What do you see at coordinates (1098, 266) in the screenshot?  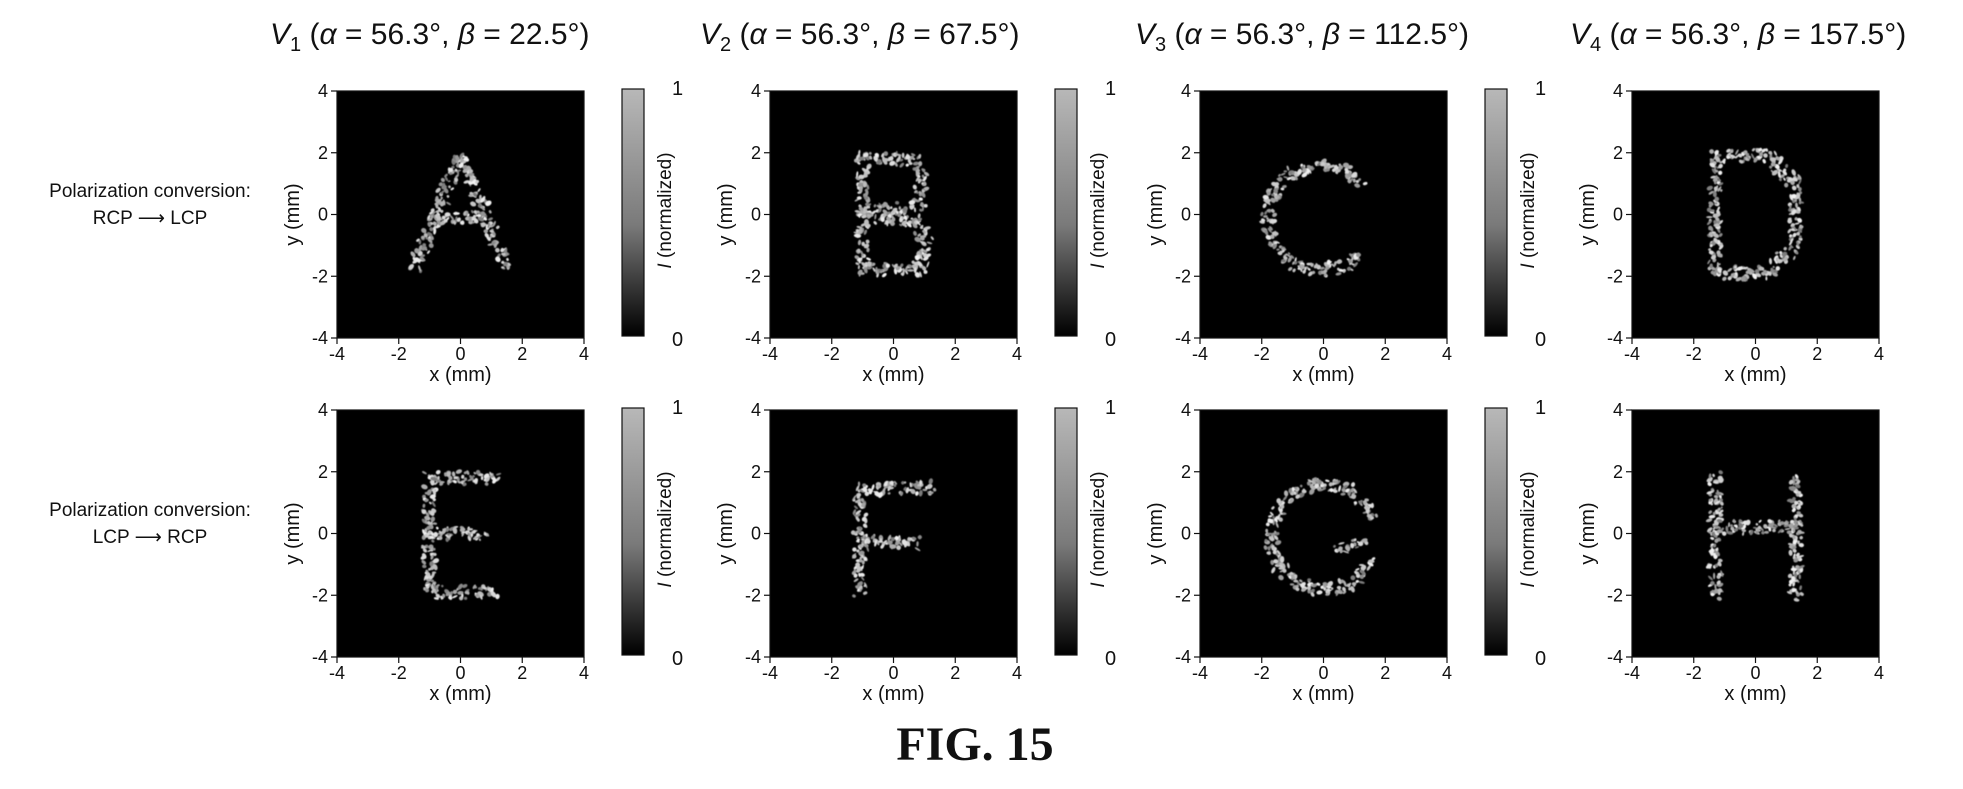 I see `colorbar-label-symbol: I` at bounding box center [1098, 266].